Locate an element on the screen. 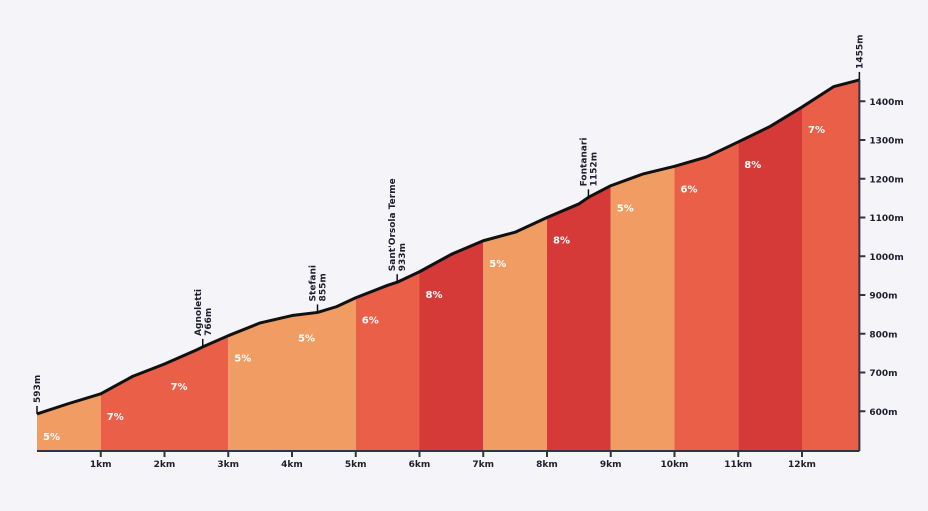 This screenshot has height=511, width=928. x-tick-label: 9km is located at coordinates (611, 465).